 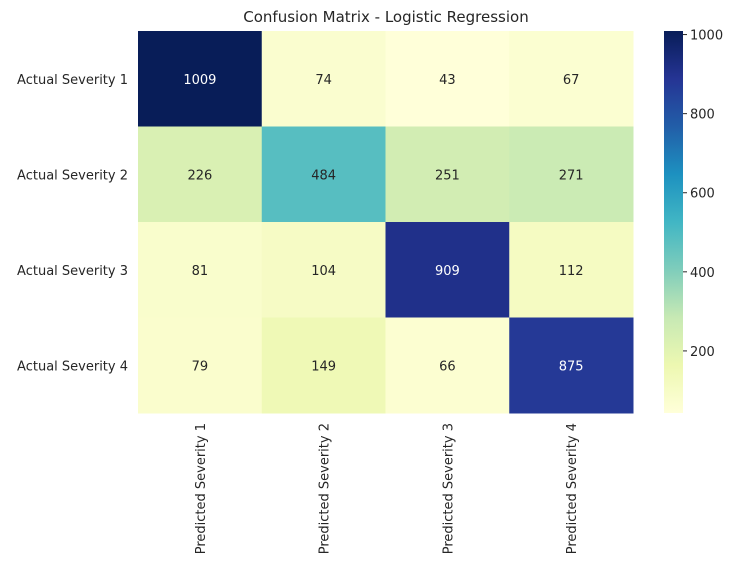 What do you see at coordinates (702, 273) in the screenshot?
I see `colorbar-tick-label: 400` at bounding box center [702, 273].